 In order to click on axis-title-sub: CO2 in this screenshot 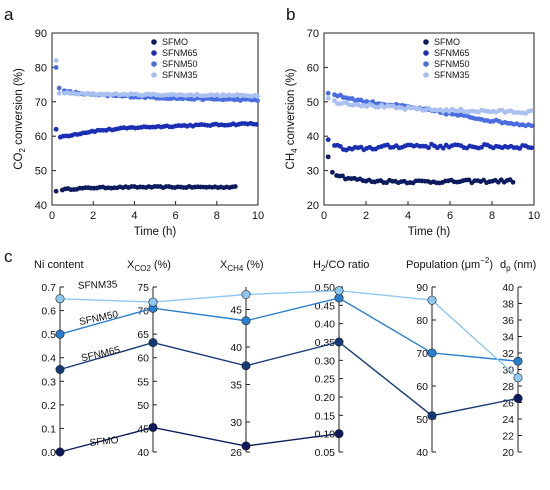, I will do `click(142, 268)`.